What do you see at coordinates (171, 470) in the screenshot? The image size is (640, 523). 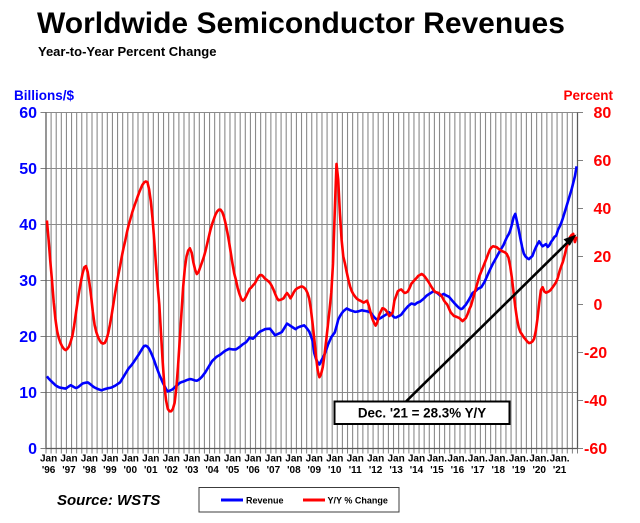 I see `svg-text: '02` at bounding box center [171, 470].